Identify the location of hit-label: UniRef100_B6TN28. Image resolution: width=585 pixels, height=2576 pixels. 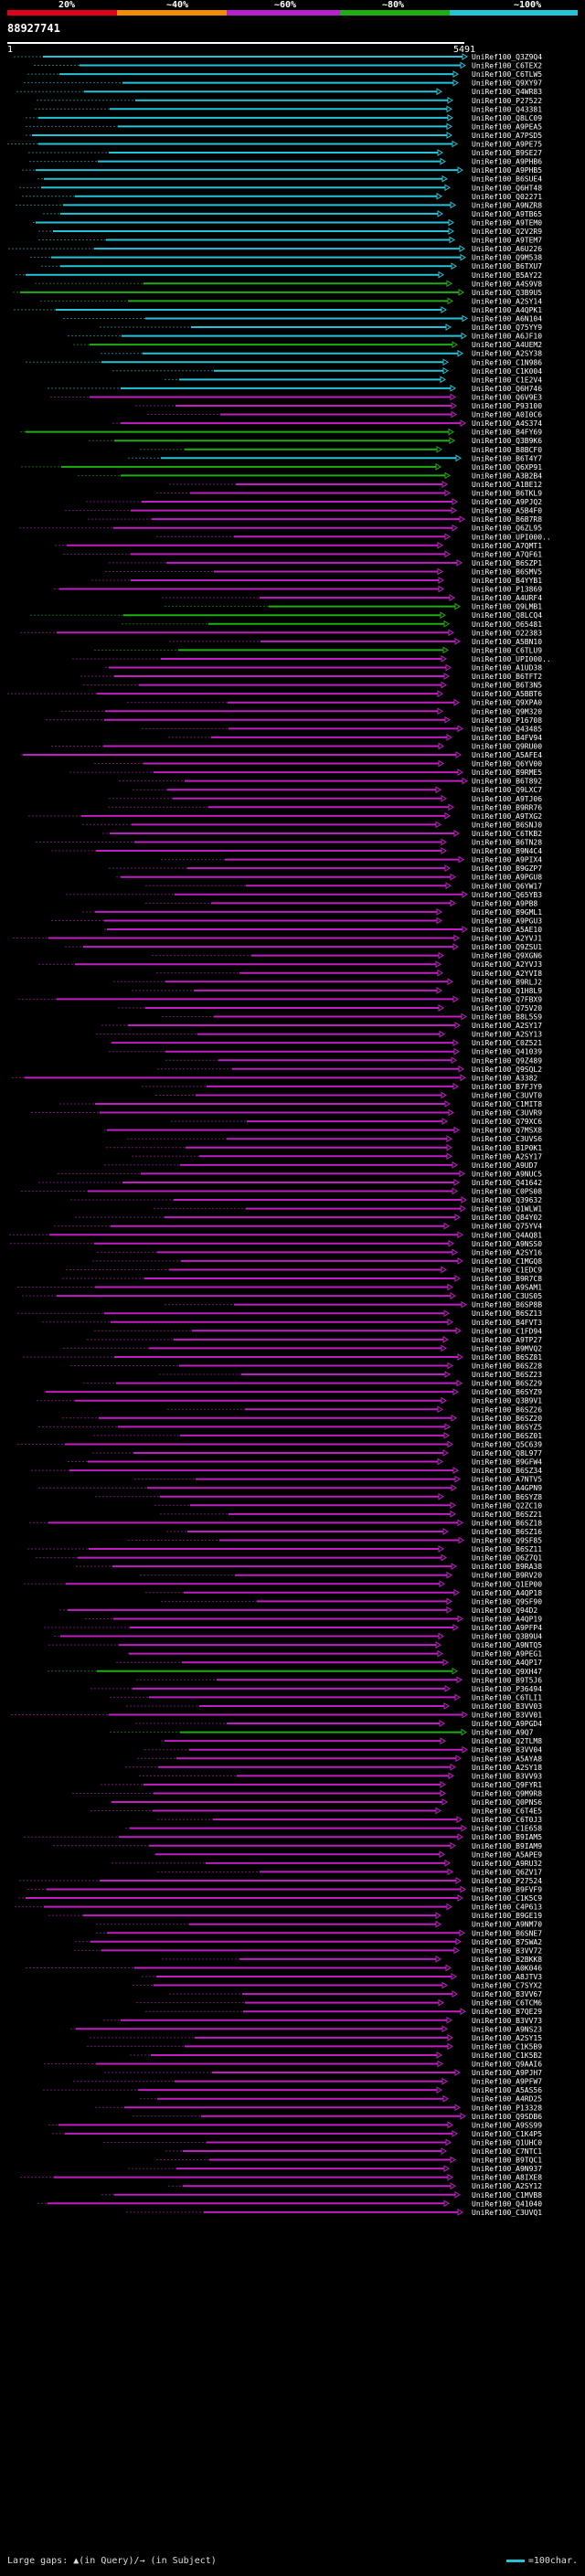
(507, 843).